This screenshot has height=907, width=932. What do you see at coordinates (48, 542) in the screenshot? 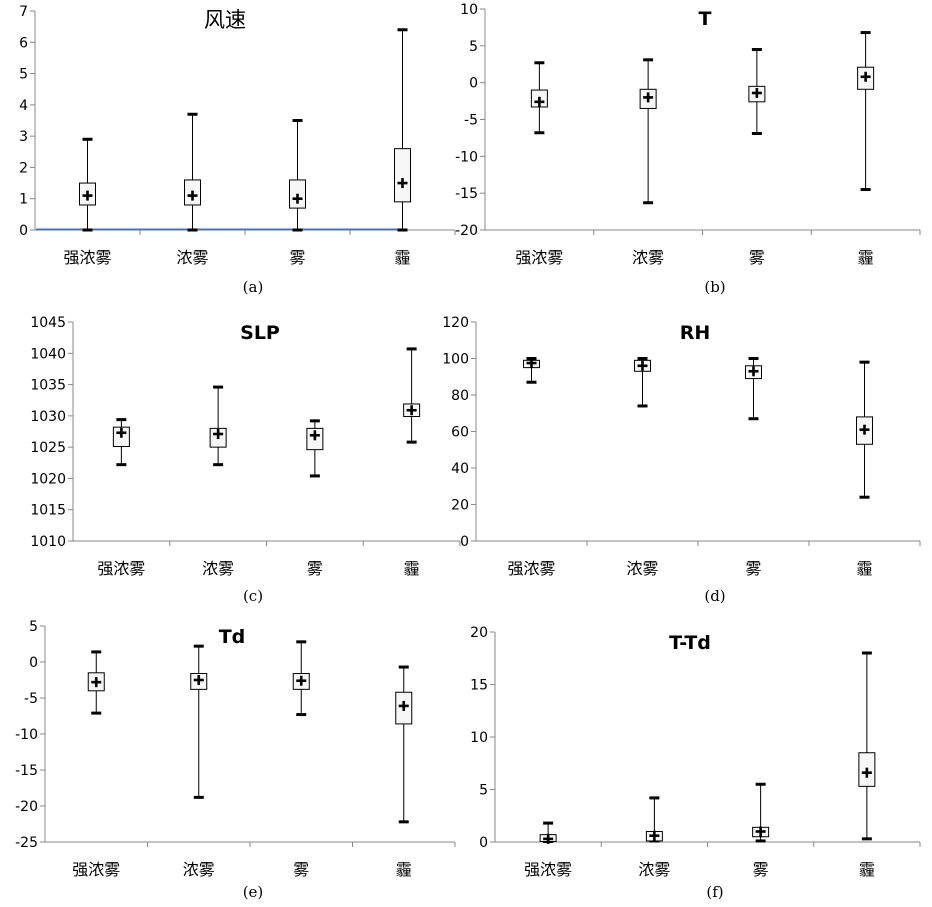
I see `y-tick-label: 1010` at bounding box center [48, 542].